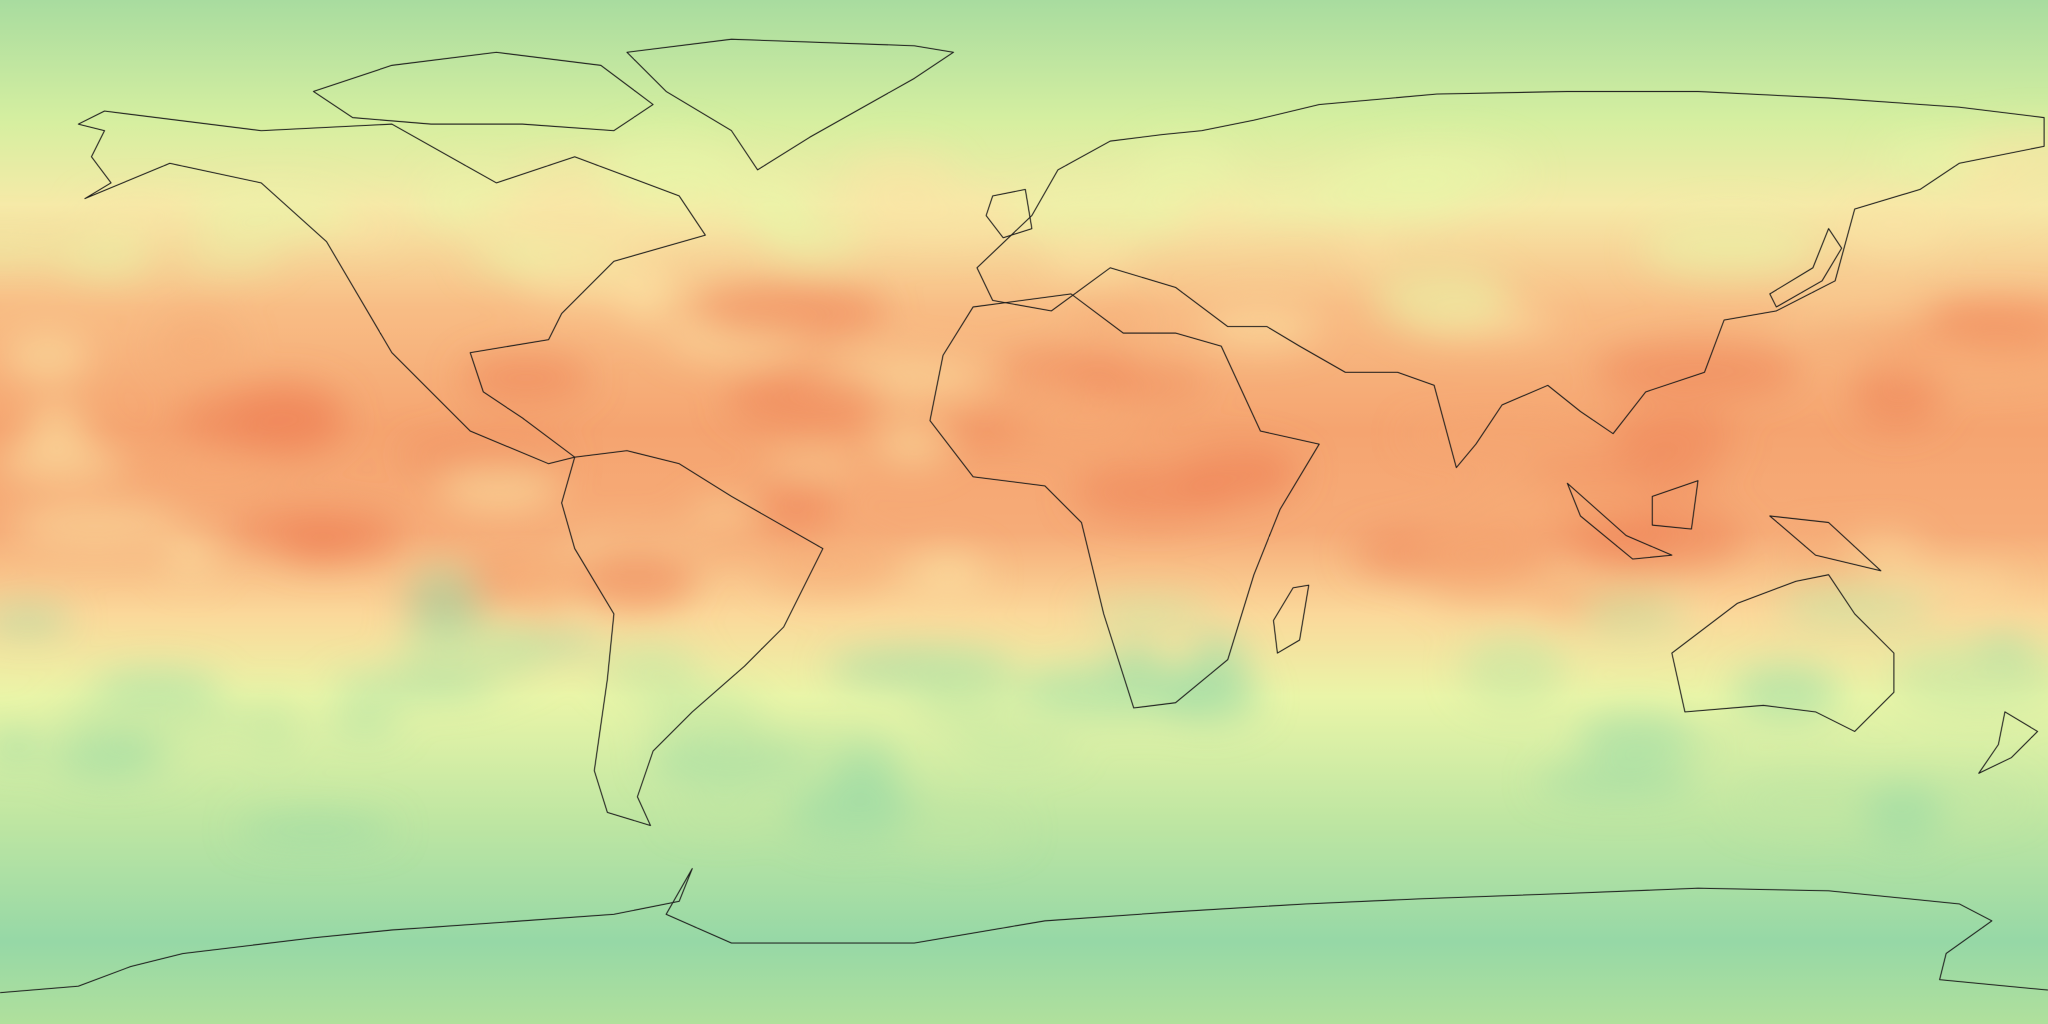 This screenshot has width=2048, height=1024. What do you see at coordinates (391, 287) in the screenshot?
I see `coastline-north-america` at bounding box center [391, 287].